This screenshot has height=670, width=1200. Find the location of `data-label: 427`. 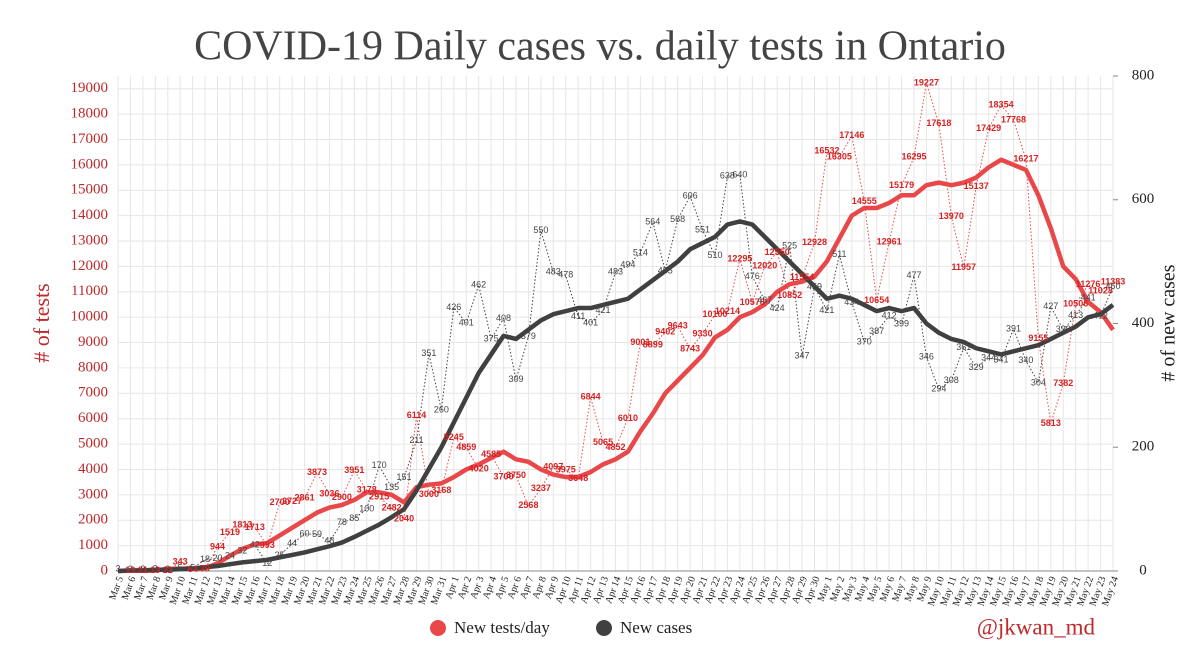

data-label: 427 is located at coordinates (1050, 306).